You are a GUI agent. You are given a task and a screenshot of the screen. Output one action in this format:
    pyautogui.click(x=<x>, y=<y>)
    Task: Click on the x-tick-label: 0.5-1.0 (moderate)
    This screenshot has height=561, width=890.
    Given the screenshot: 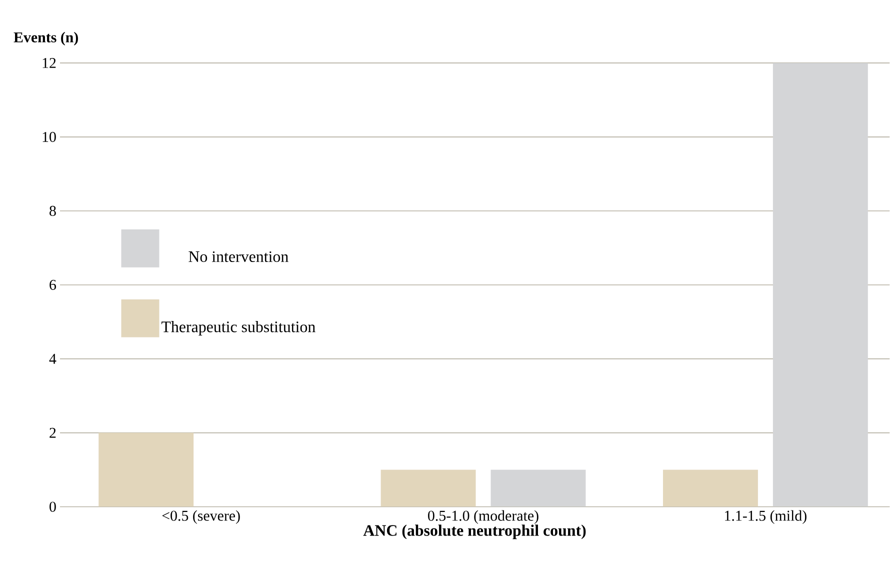 What is the action you would take?
    pyautogui.click(x=483, y=517)
    